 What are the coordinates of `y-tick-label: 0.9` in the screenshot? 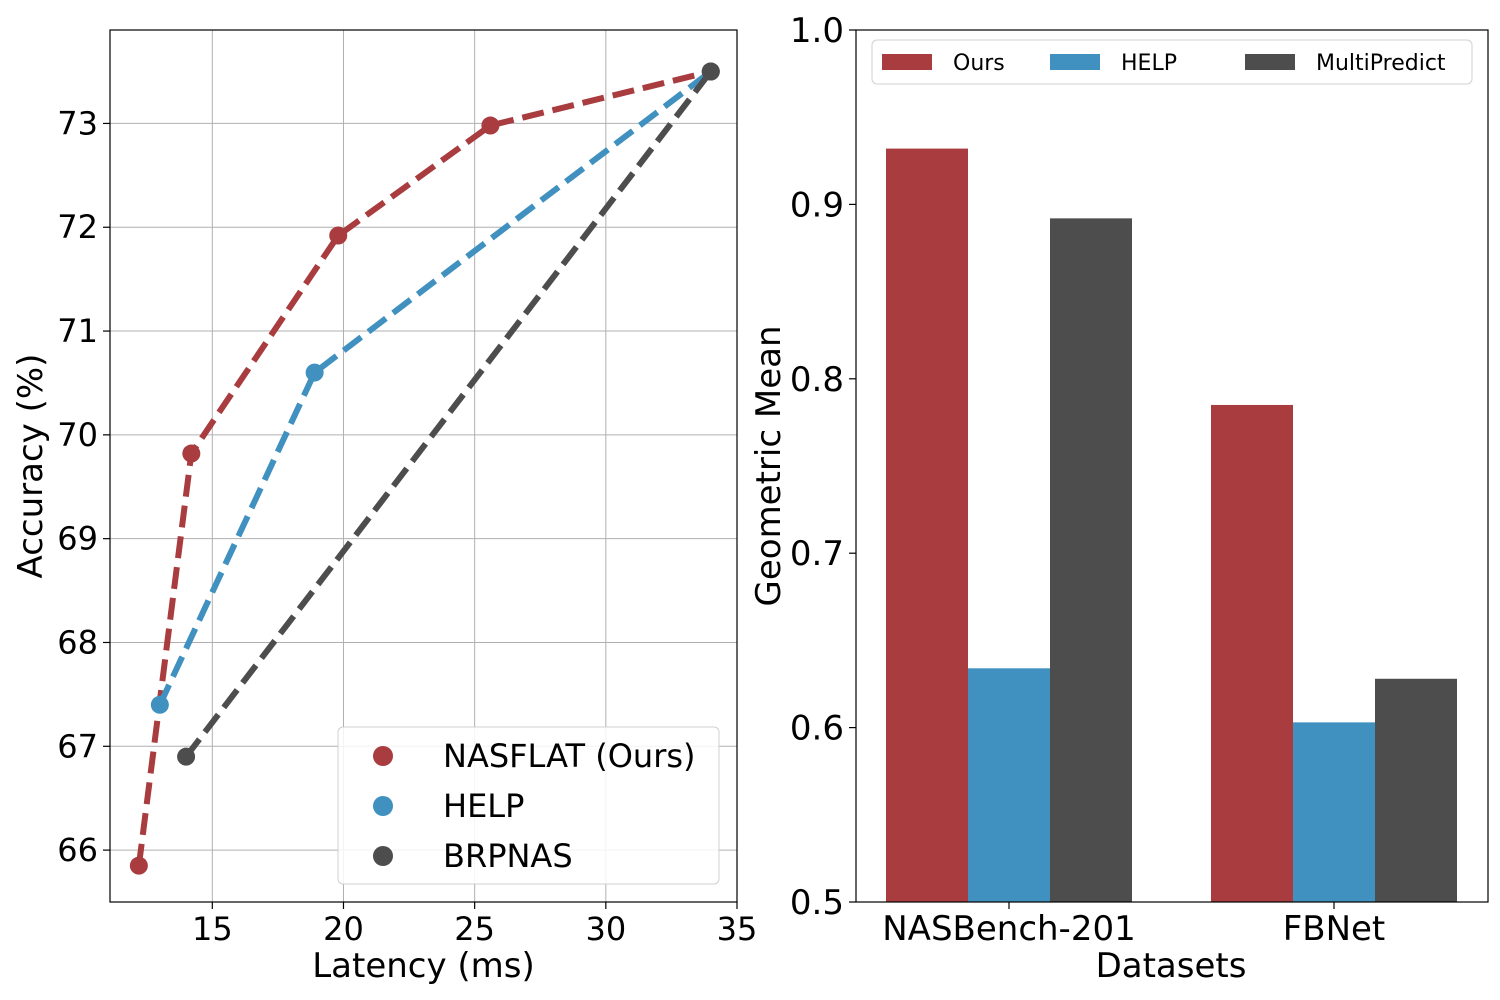 It's located at (817, 205).